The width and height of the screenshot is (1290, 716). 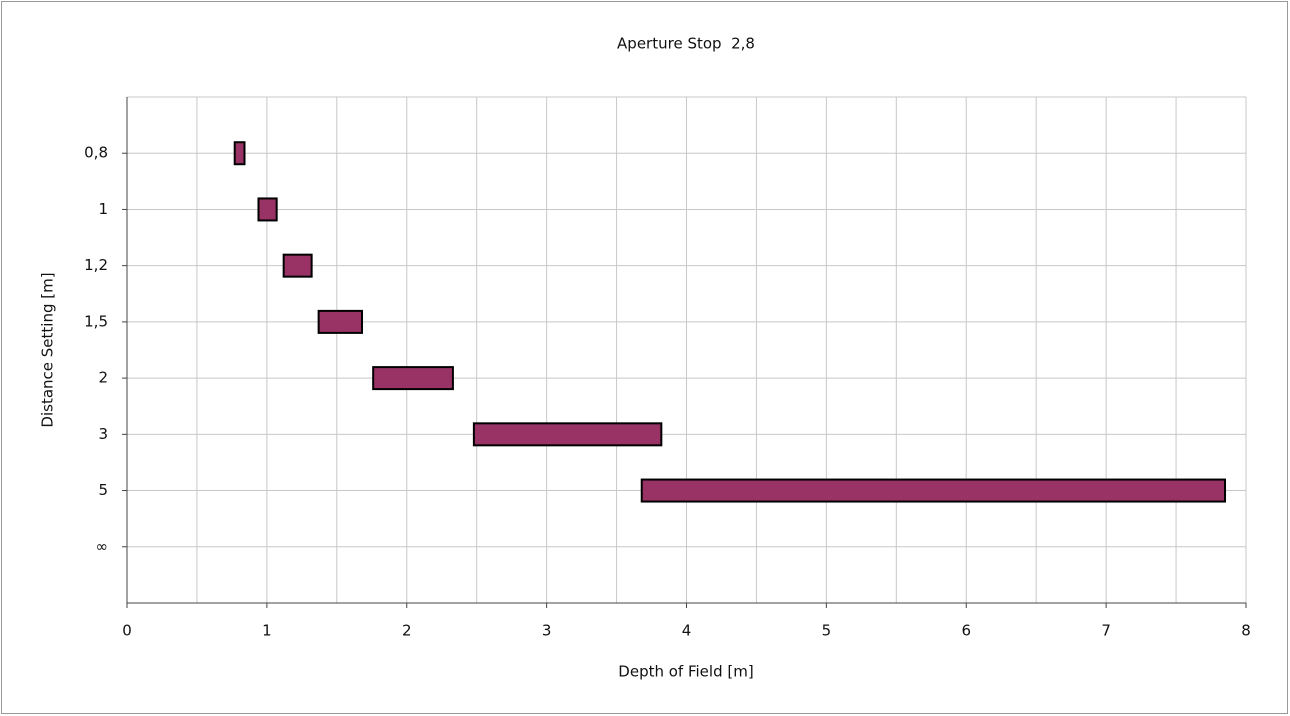 I want to click on x-axis-label: Depth of Field [m], so click(x=685, y=672).